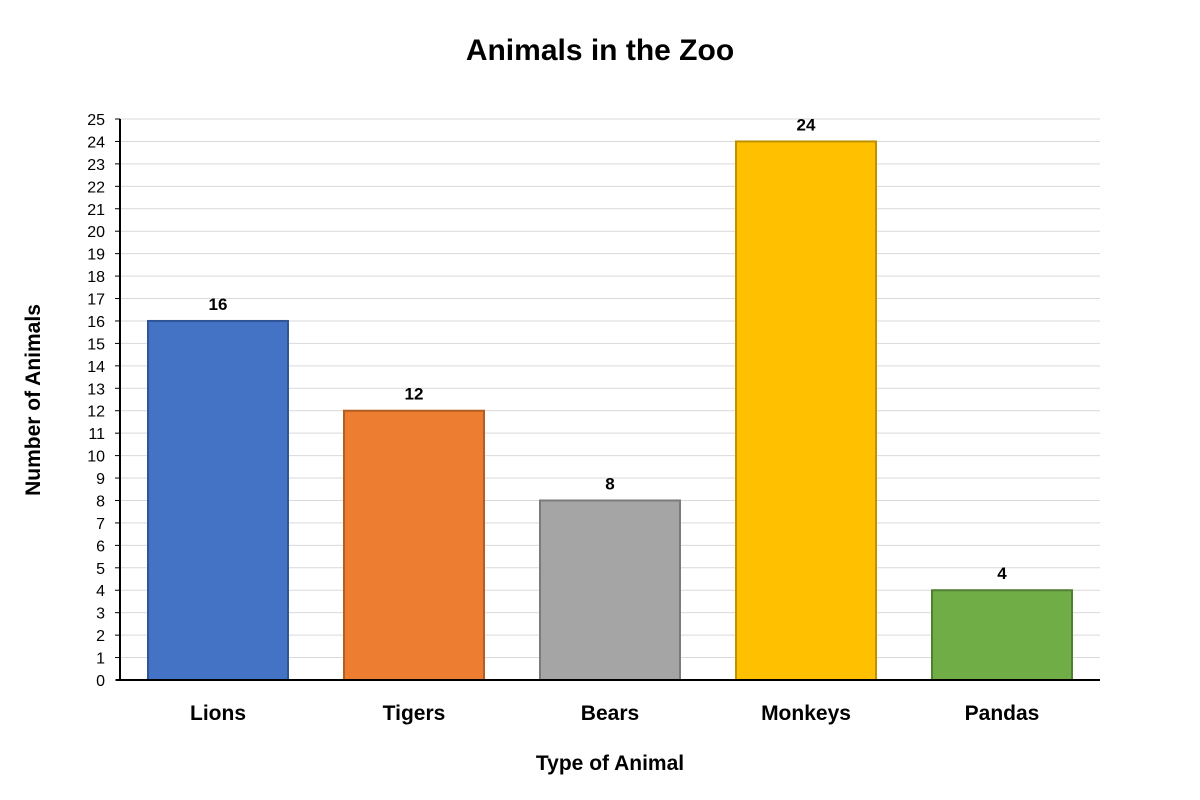  I want to click on x-tick-label-monkeys: Monkeys, so click(806, 713).